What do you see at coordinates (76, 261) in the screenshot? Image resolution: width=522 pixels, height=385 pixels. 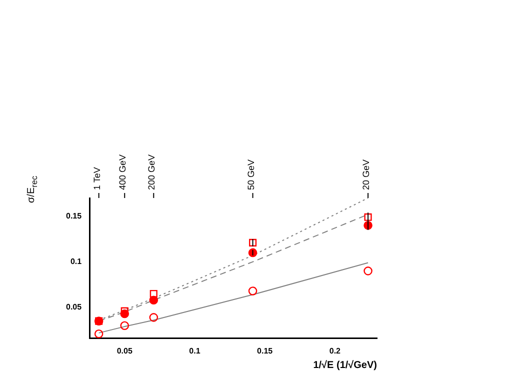 I see `y-tick-label: 0.1` at bounding box center [76, 261].